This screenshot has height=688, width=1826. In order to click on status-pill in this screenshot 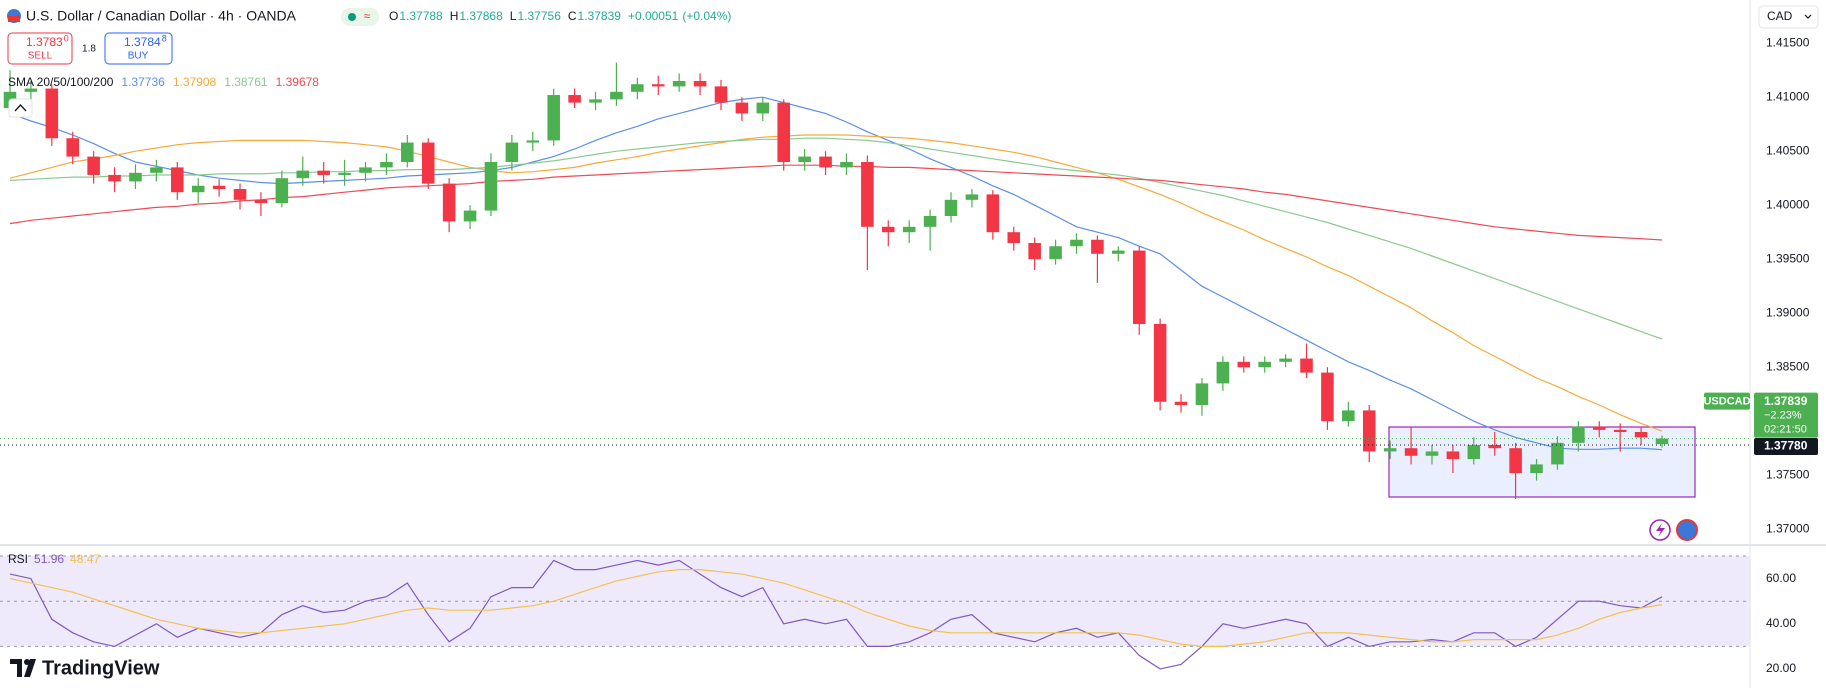, I will do `click(360, 17)`.